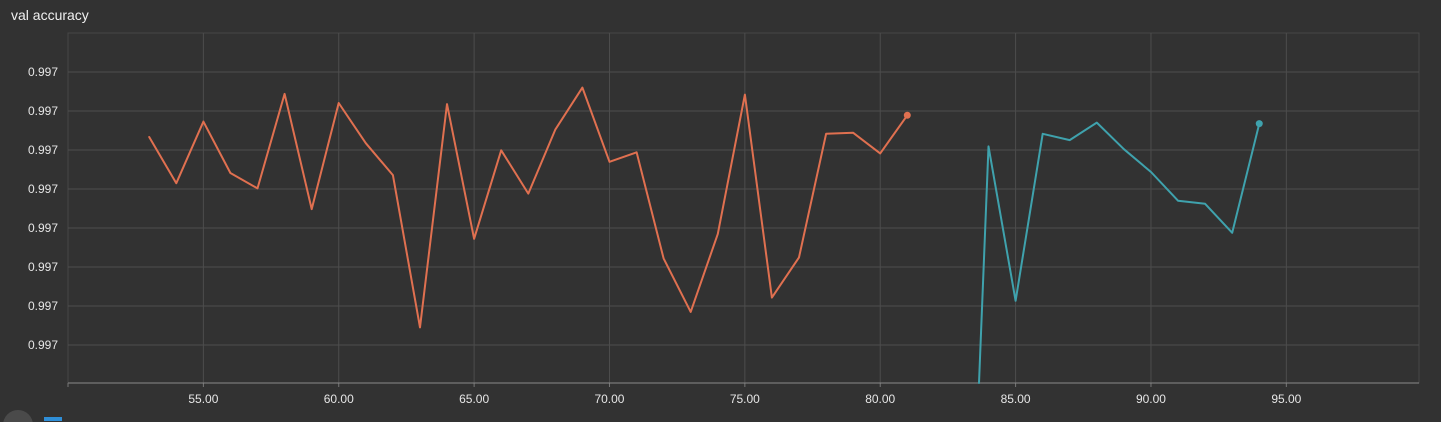 This screenshot has height=422, width=1441. Describe the element at coordinates (50, 15) in the screenshot. I see `chart-title: val accuracy` at that location.